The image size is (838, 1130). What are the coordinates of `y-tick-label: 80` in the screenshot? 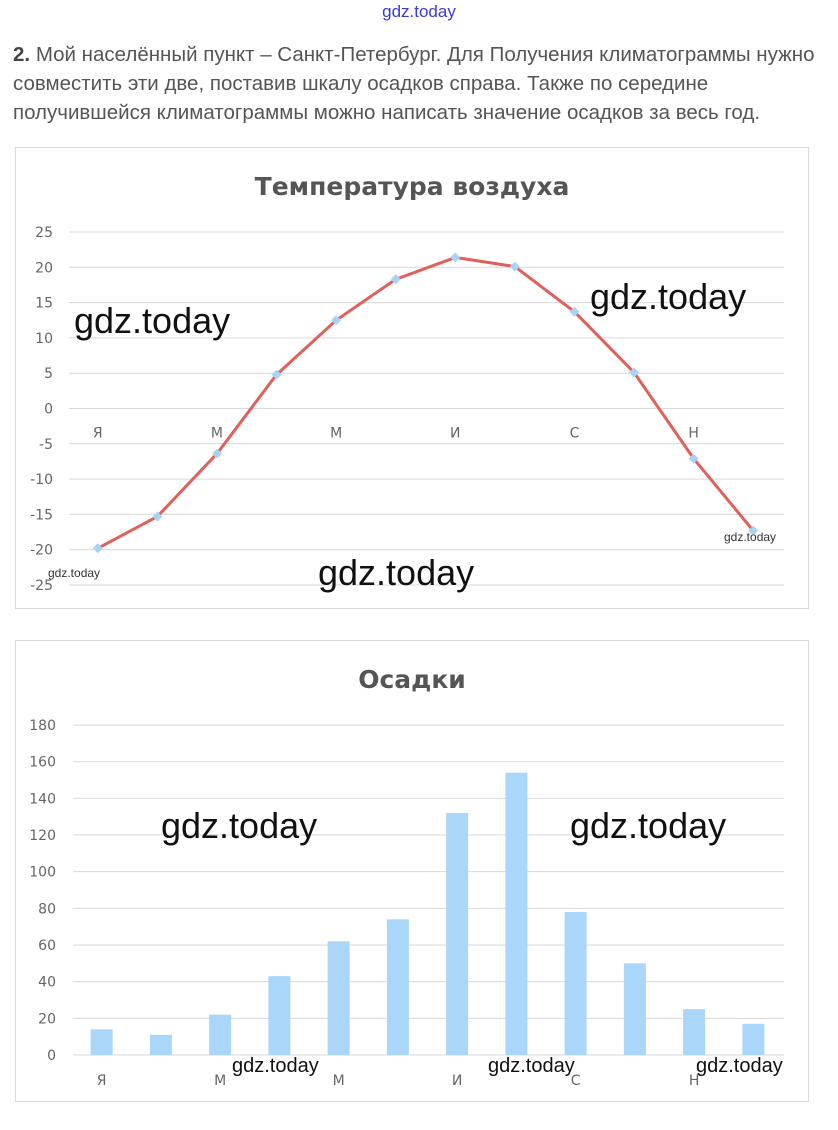 It's located at (47, 909).